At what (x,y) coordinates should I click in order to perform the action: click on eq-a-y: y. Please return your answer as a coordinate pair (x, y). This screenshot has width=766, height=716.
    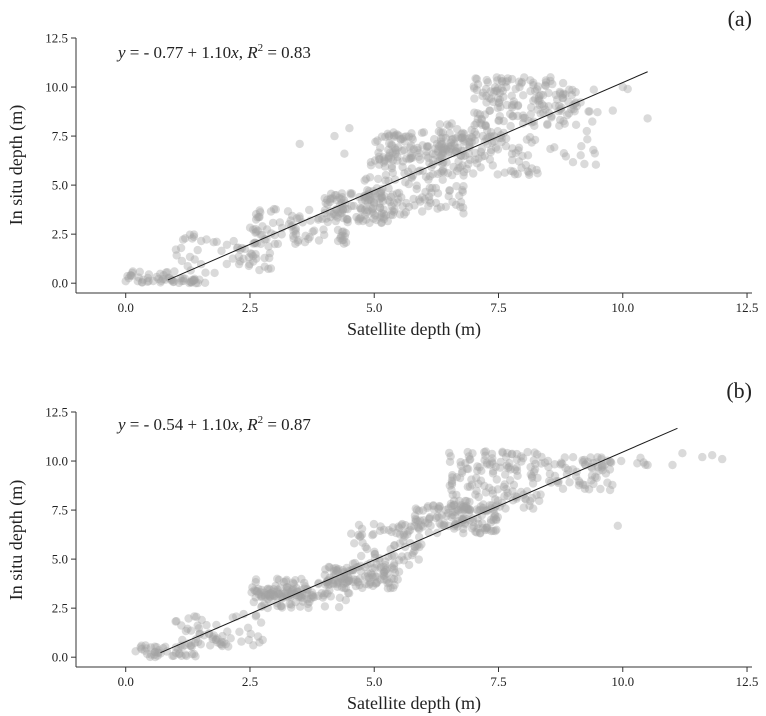
    Looking at the image, I should click on (121, 52).